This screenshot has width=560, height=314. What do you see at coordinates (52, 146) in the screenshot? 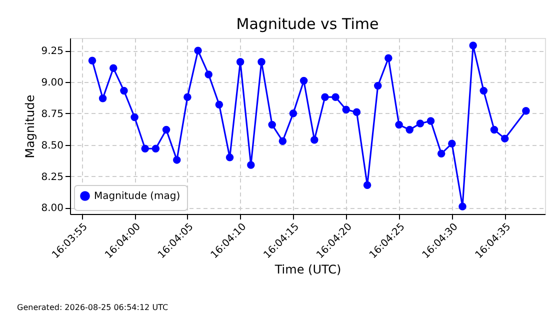
I see `y-tick-label: 8.50` at bounding box center [52, 146].